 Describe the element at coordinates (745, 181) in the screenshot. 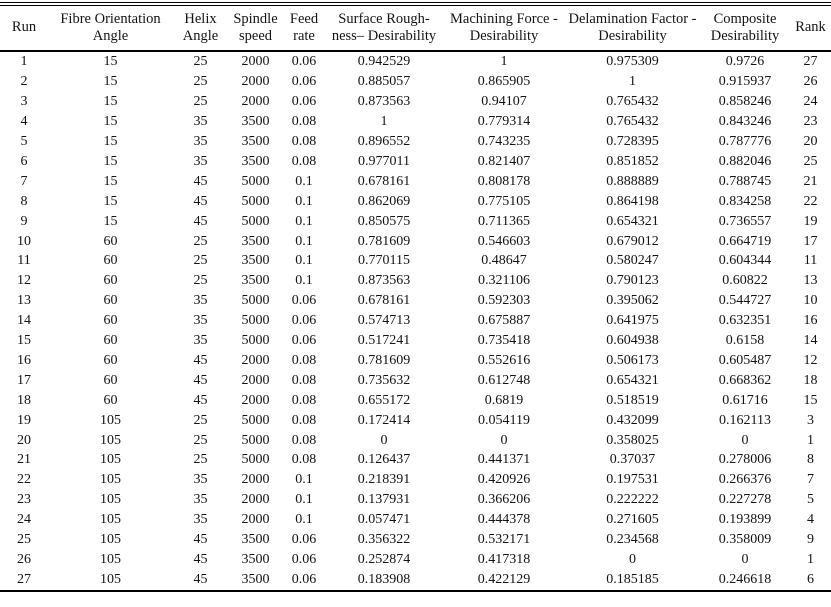

I see `cell-composite-desirability: 0.788745` at that location.